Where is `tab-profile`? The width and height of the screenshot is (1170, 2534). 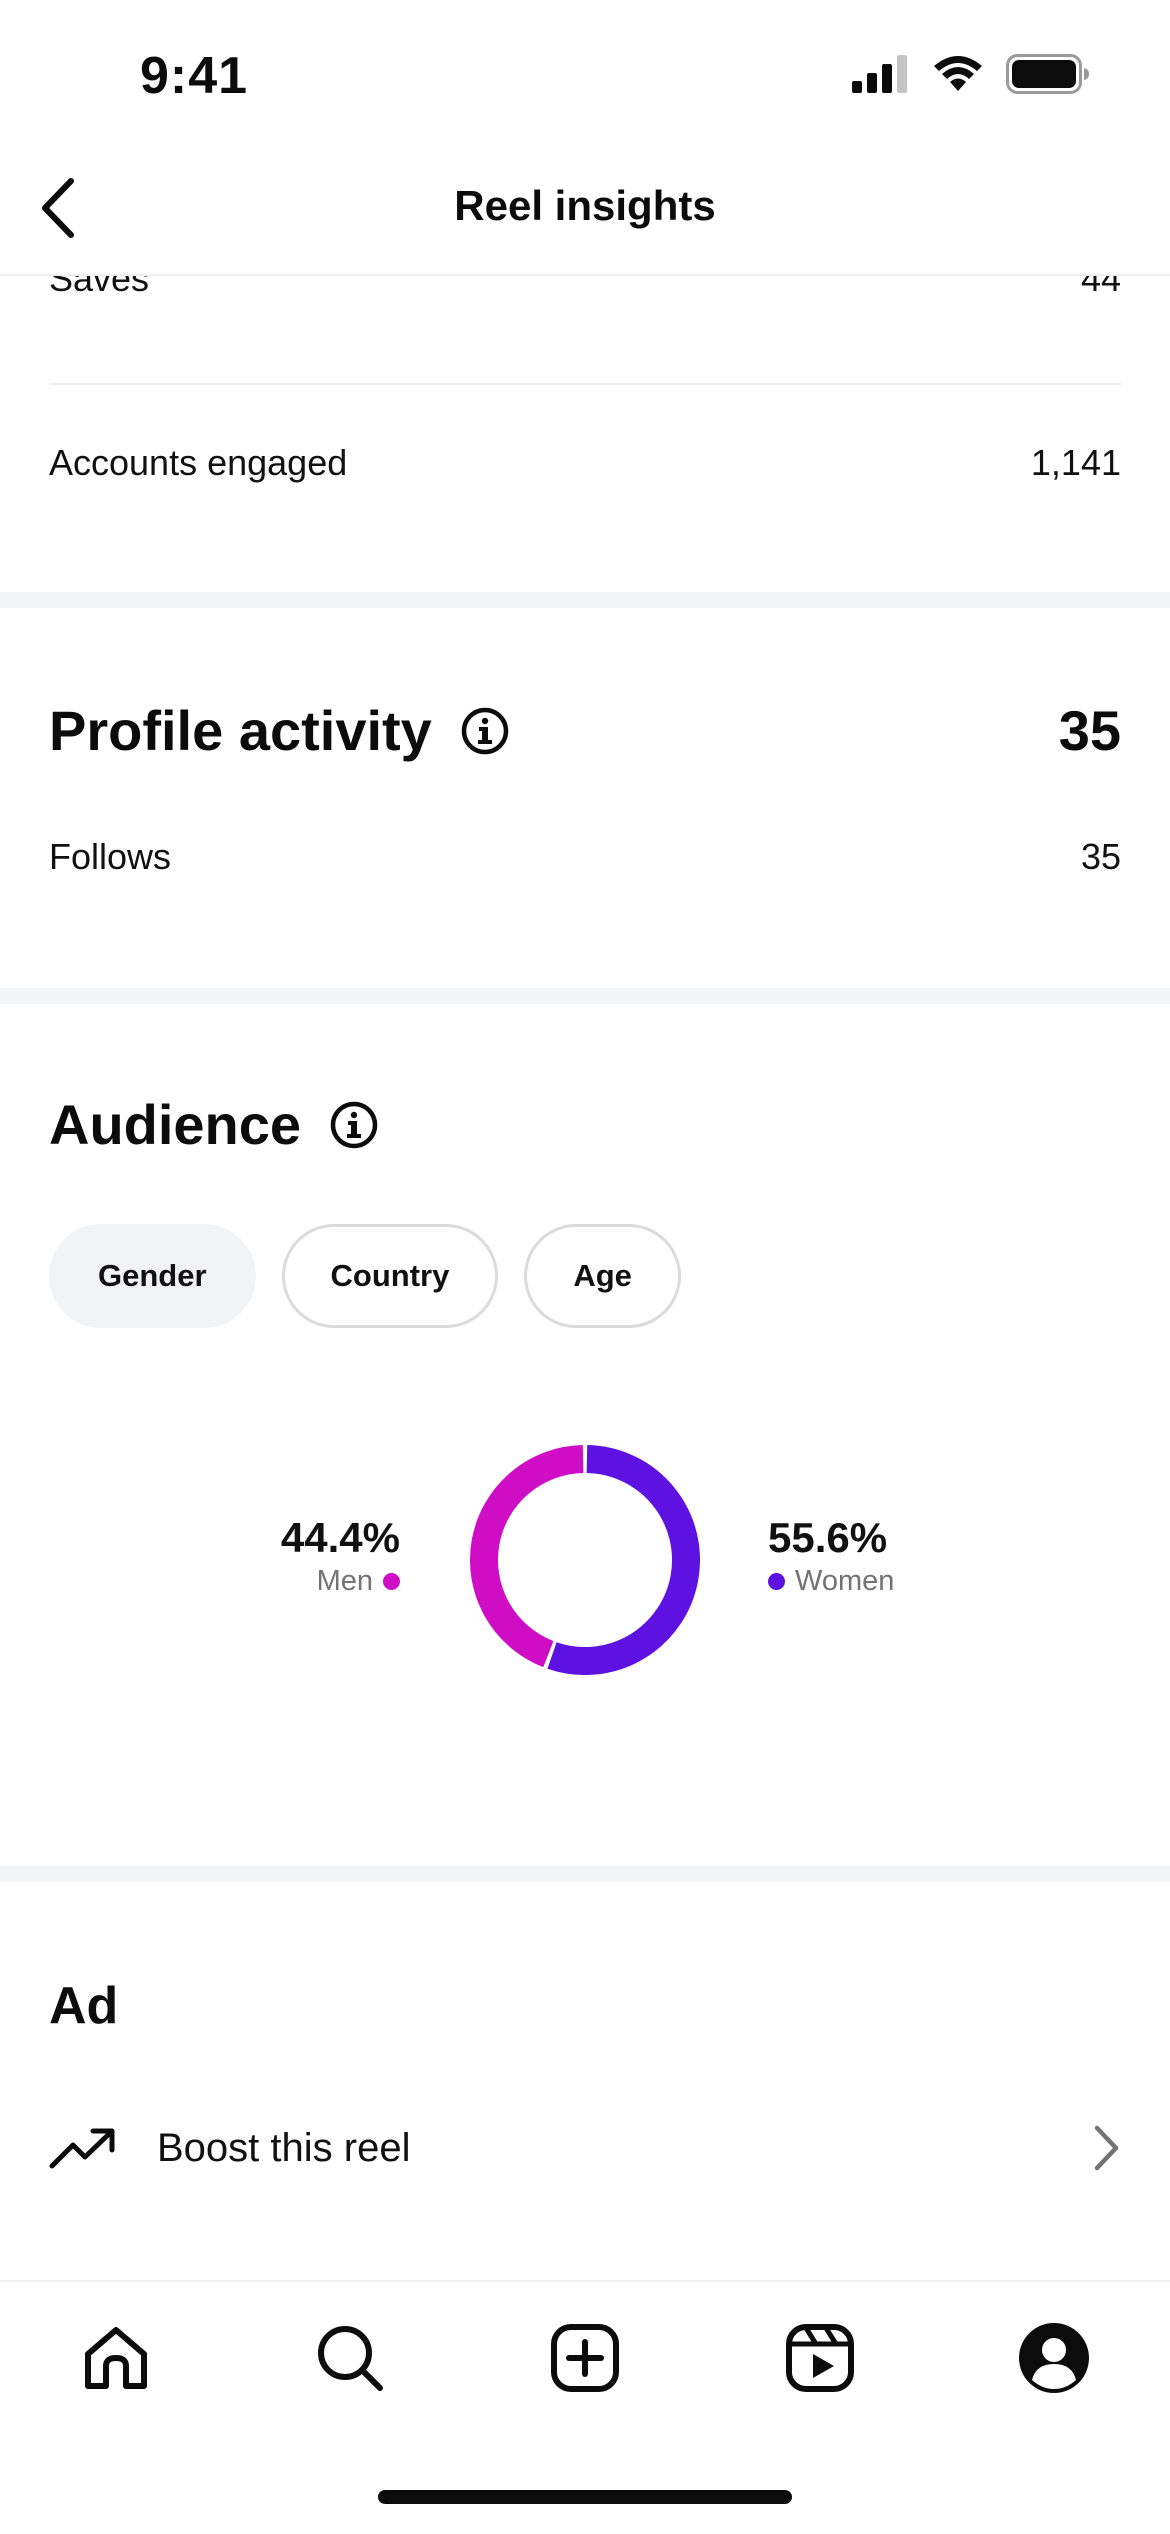
tab-profile is located at coordinates (1054, 2358).